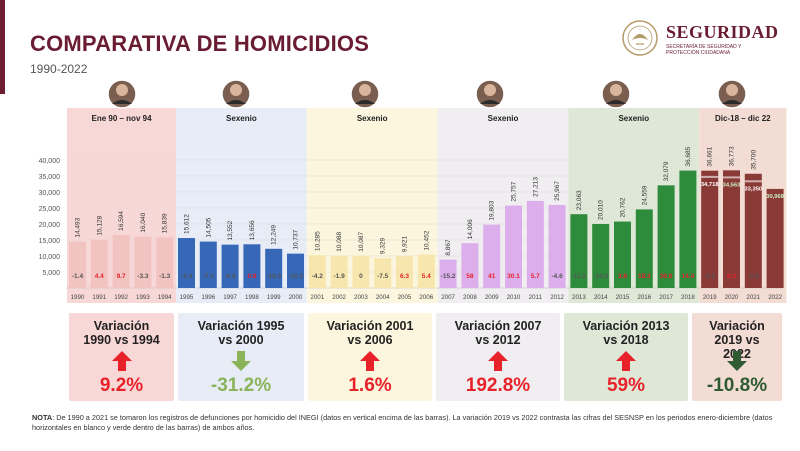  I want to click on variation-value: 192.8%, so click(498, 385).